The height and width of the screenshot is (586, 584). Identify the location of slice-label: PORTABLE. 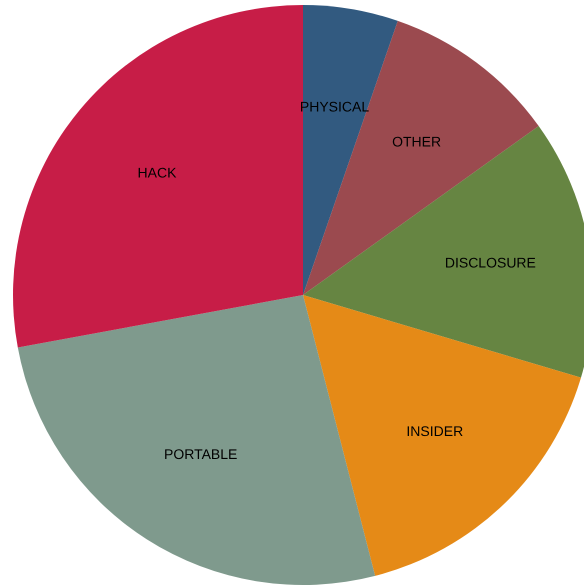
(201, 454).